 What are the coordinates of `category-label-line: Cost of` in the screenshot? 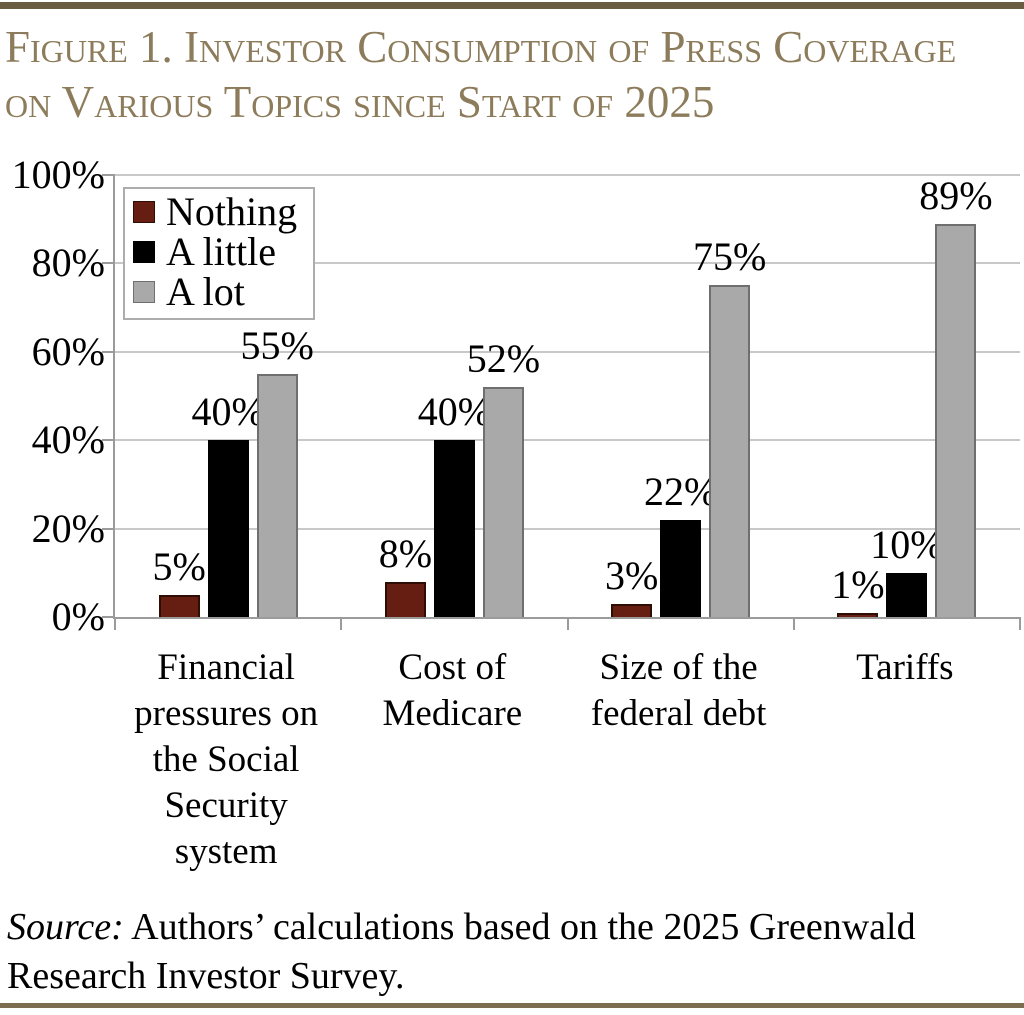 It's located at (452, 667).